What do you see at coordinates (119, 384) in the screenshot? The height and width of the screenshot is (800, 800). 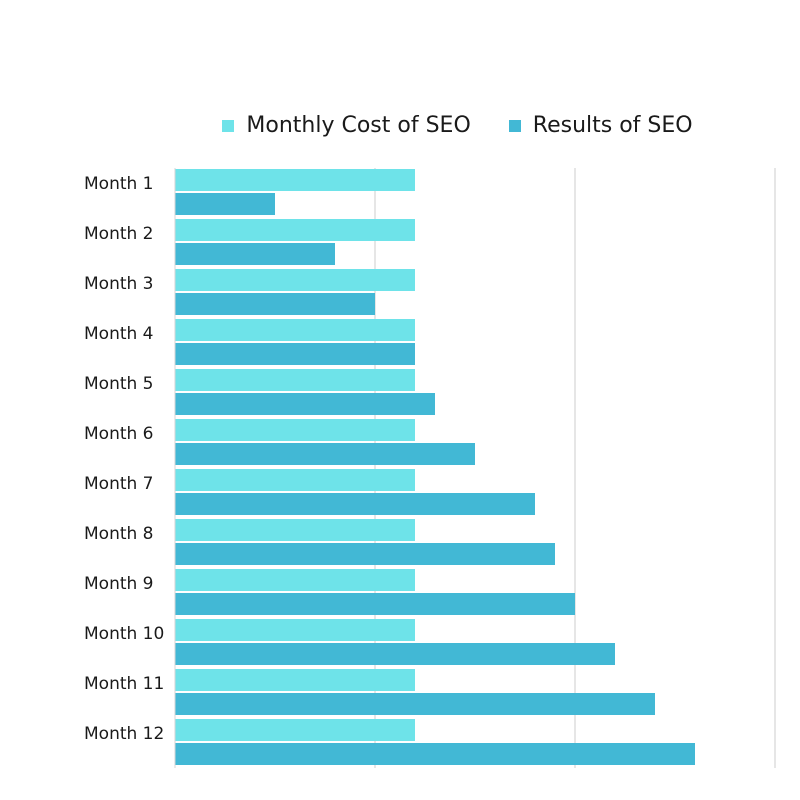 I see `category-label-5: Month 5` at bounding box center [119, 384].